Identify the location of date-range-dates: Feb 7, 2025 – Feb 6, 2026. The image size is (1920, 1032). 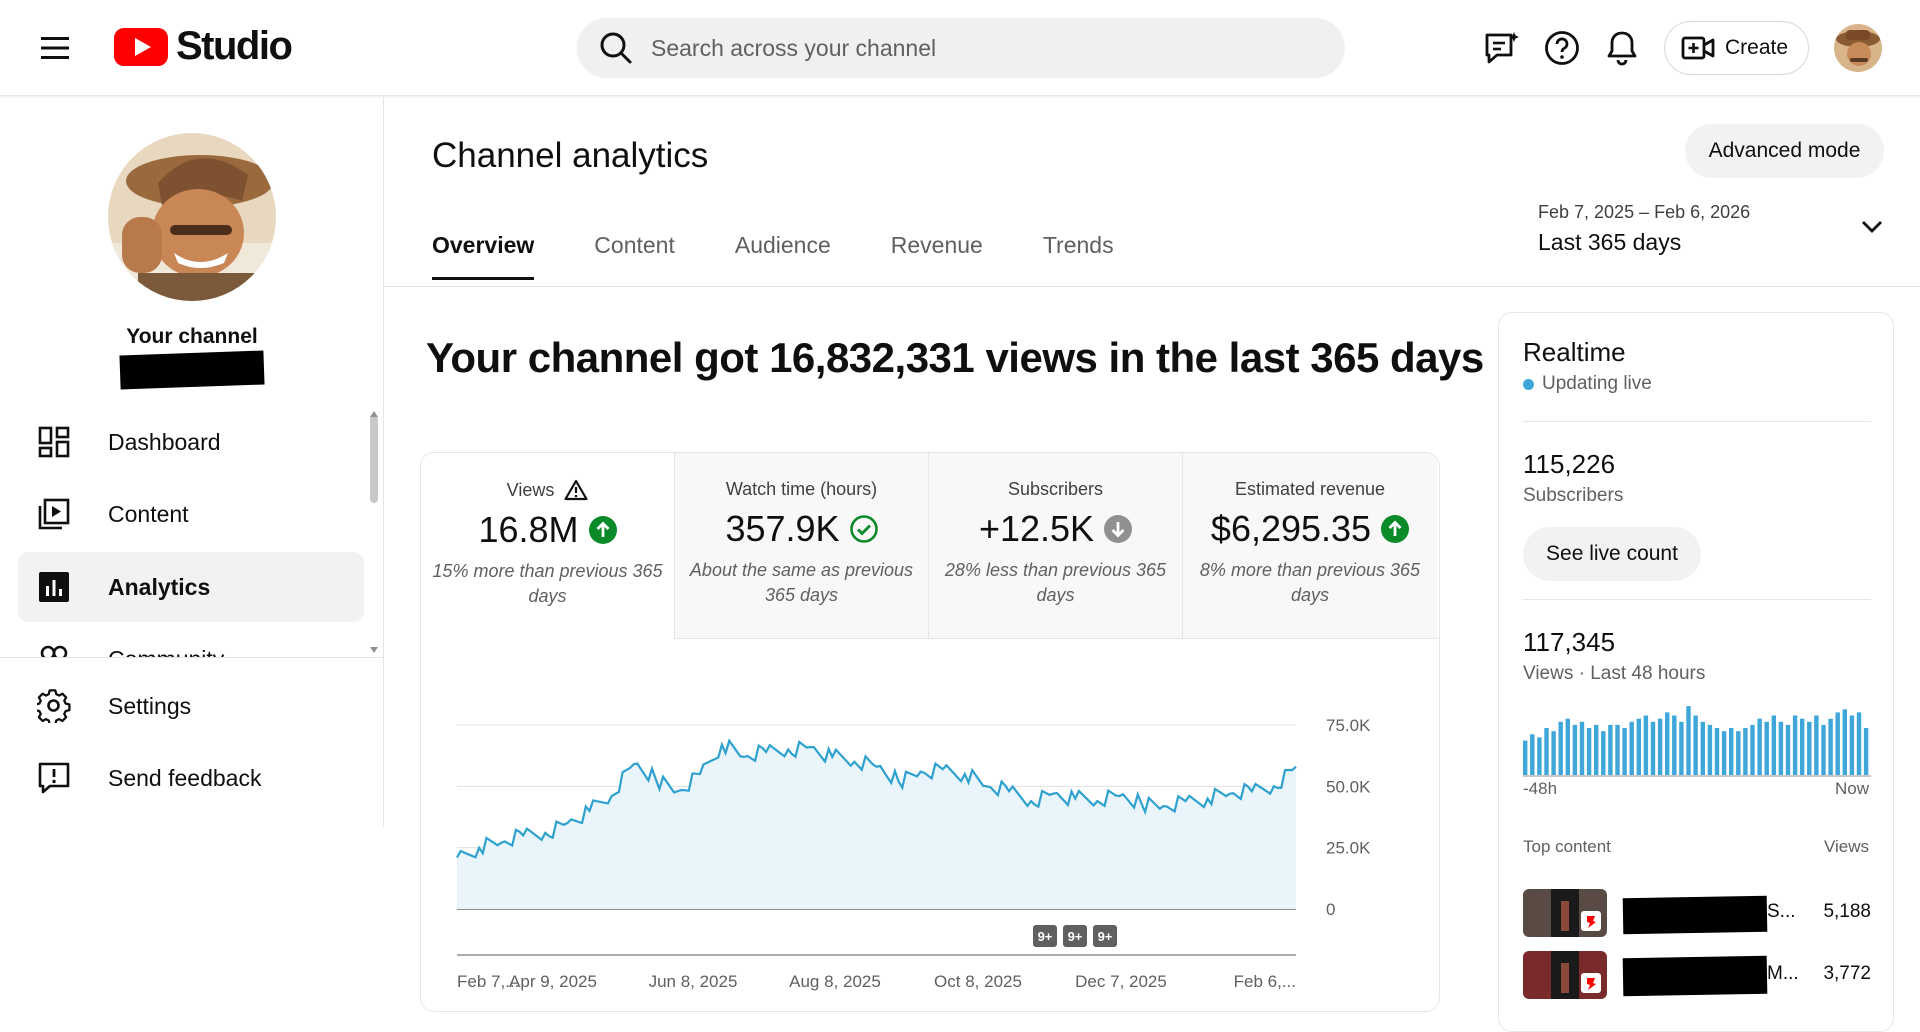
(1644, 212).